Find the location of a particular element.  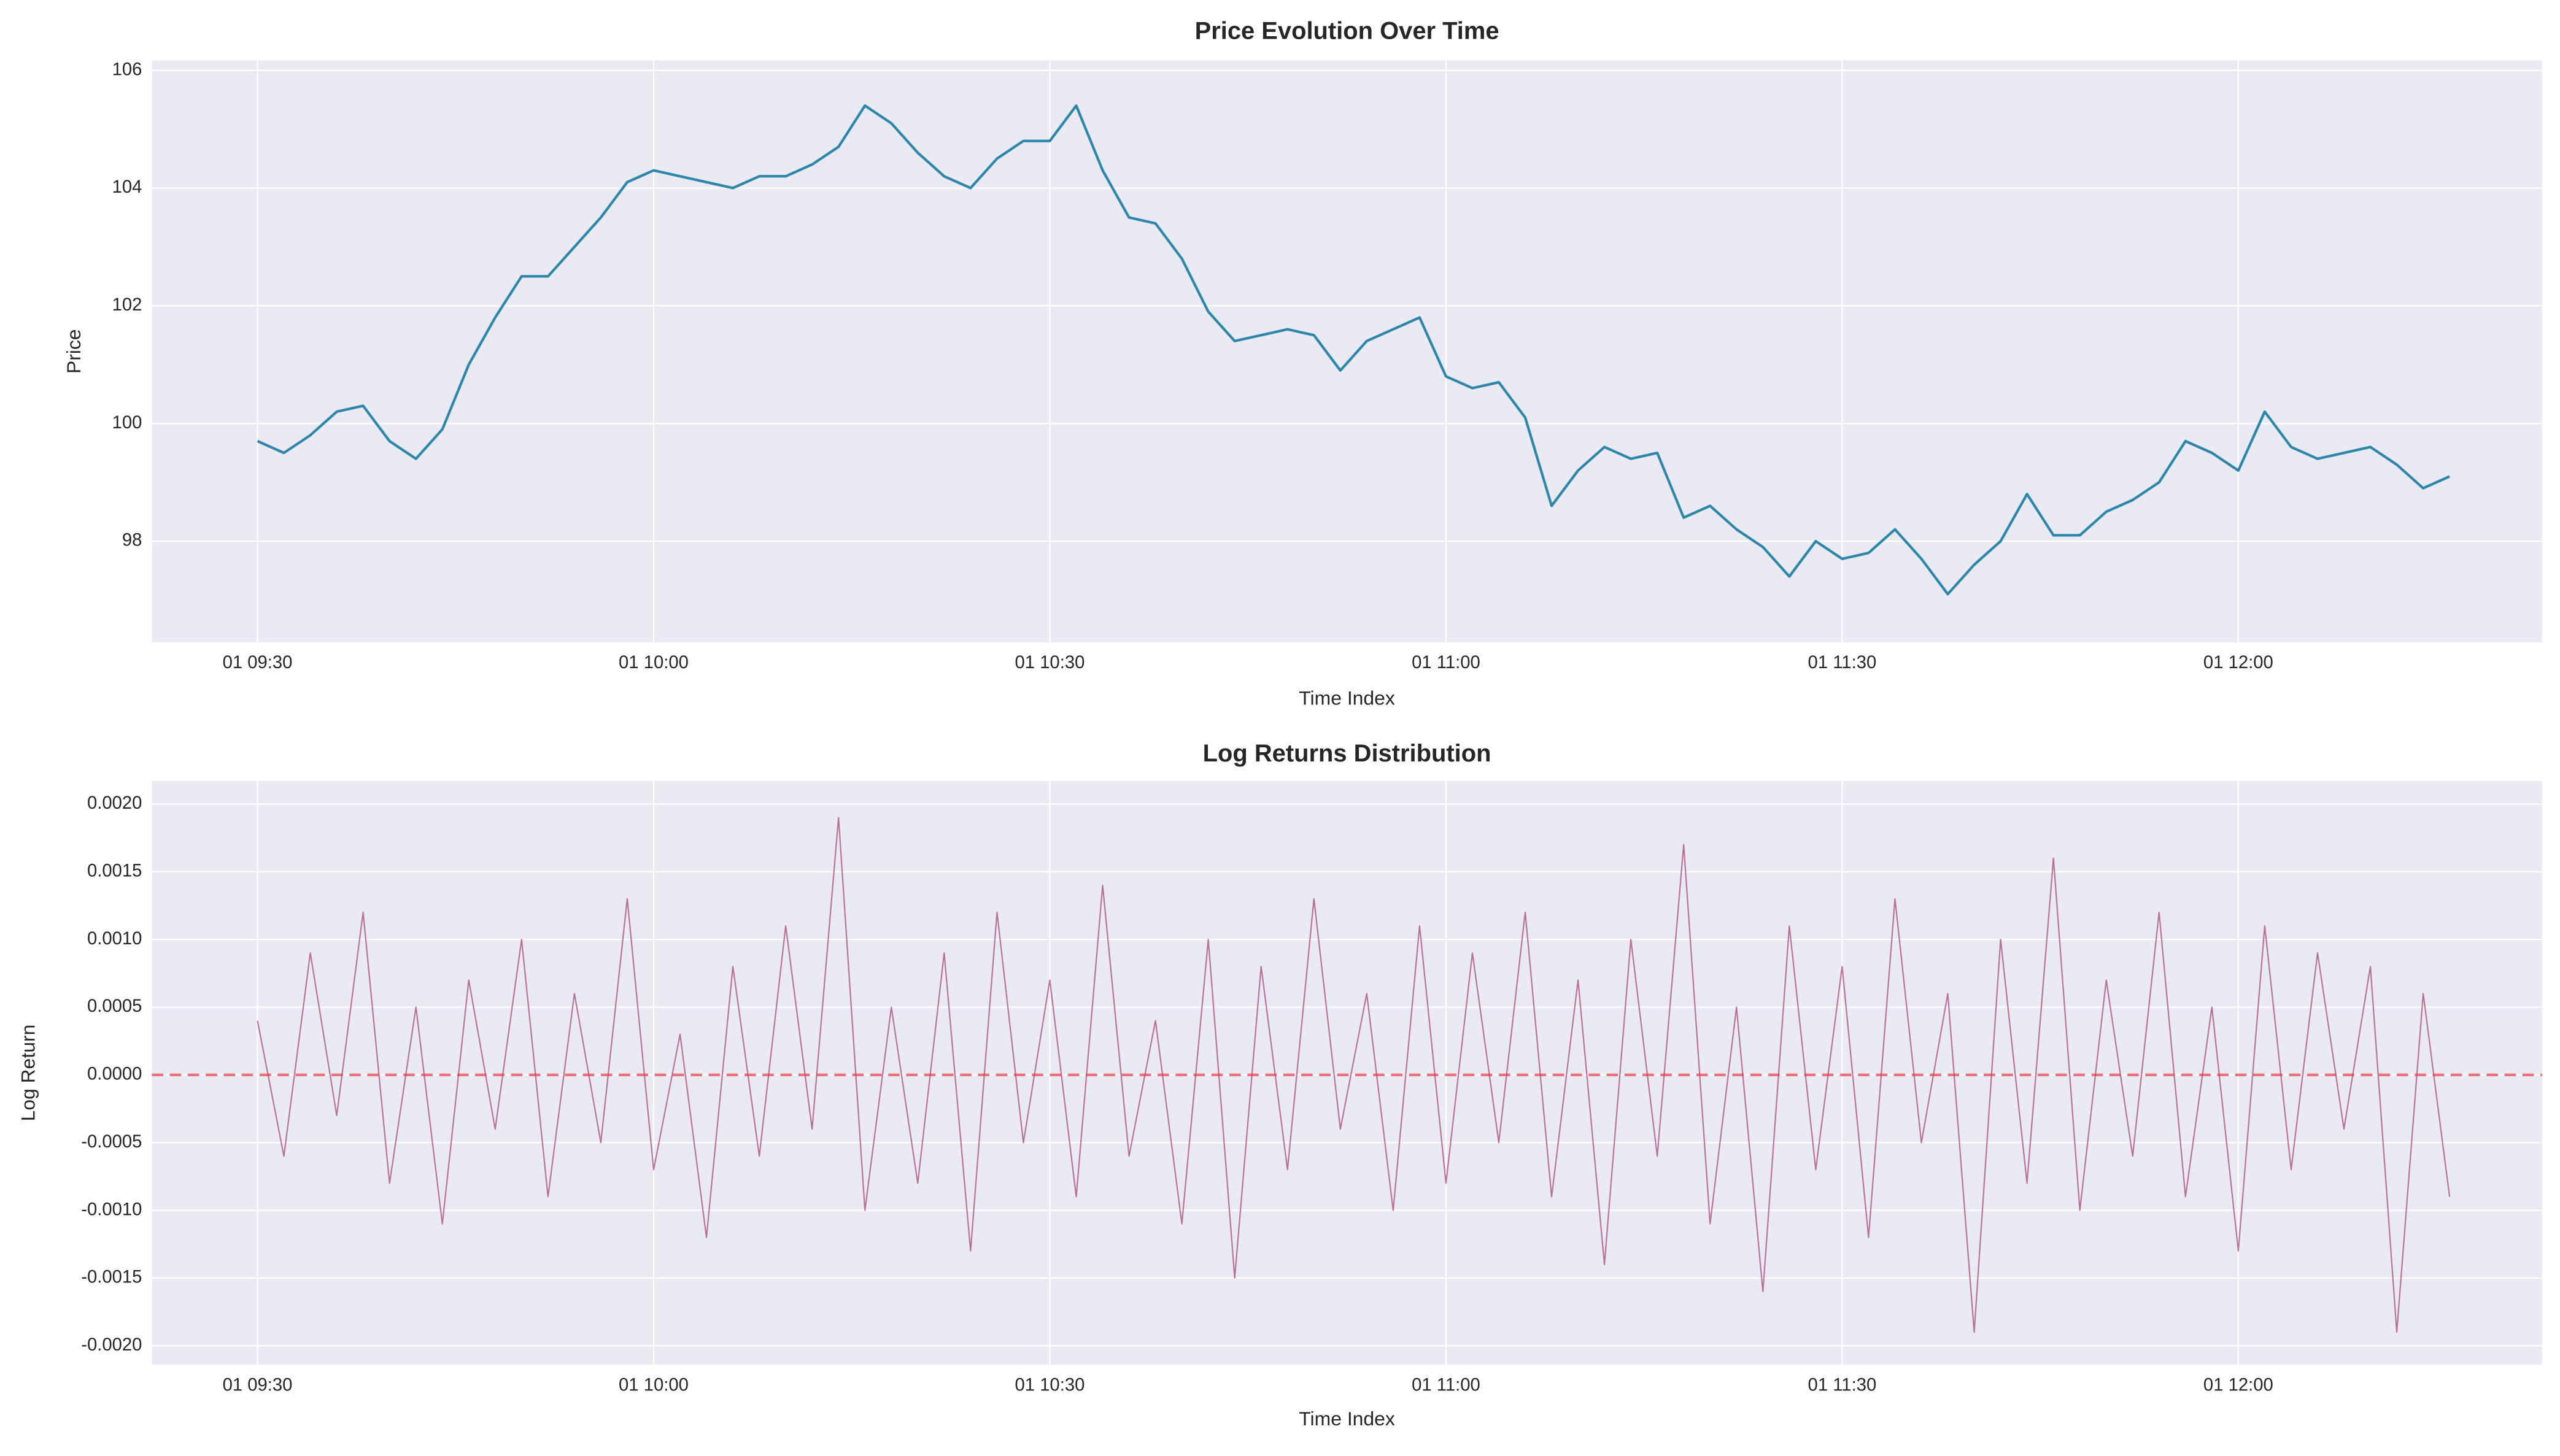

y-tick-label: 0.0015 is located at coordinates (115, 870).